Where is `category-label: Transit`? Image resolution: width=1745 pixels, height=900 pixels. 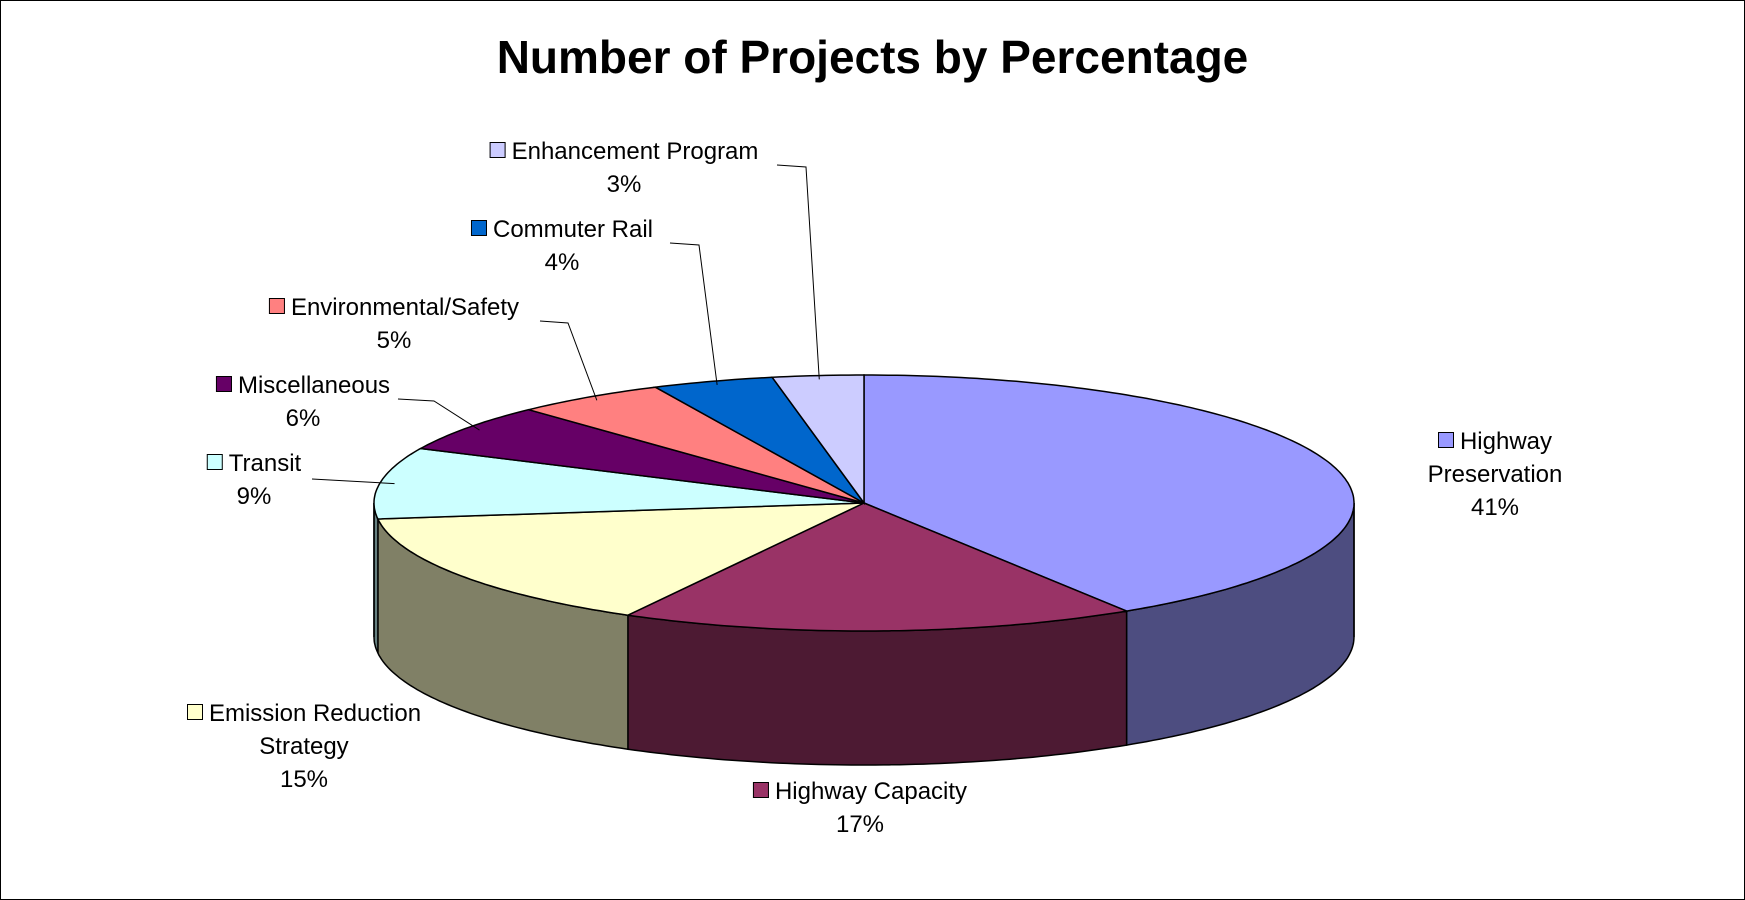 category-label: Transit is located at coordinates (265, 463).